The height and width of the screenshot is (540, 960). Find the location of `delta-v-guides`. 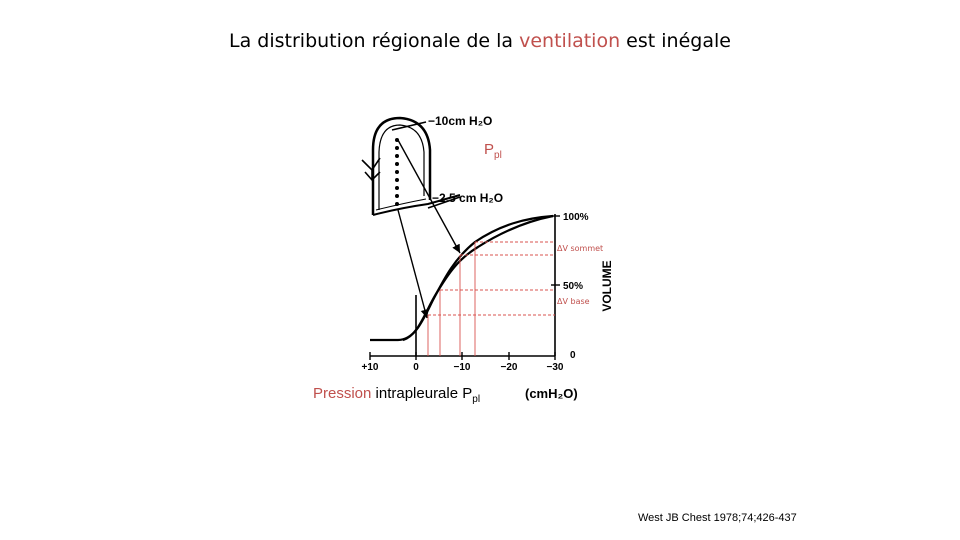

delta-v-guides is located at coordinates (491, 278).